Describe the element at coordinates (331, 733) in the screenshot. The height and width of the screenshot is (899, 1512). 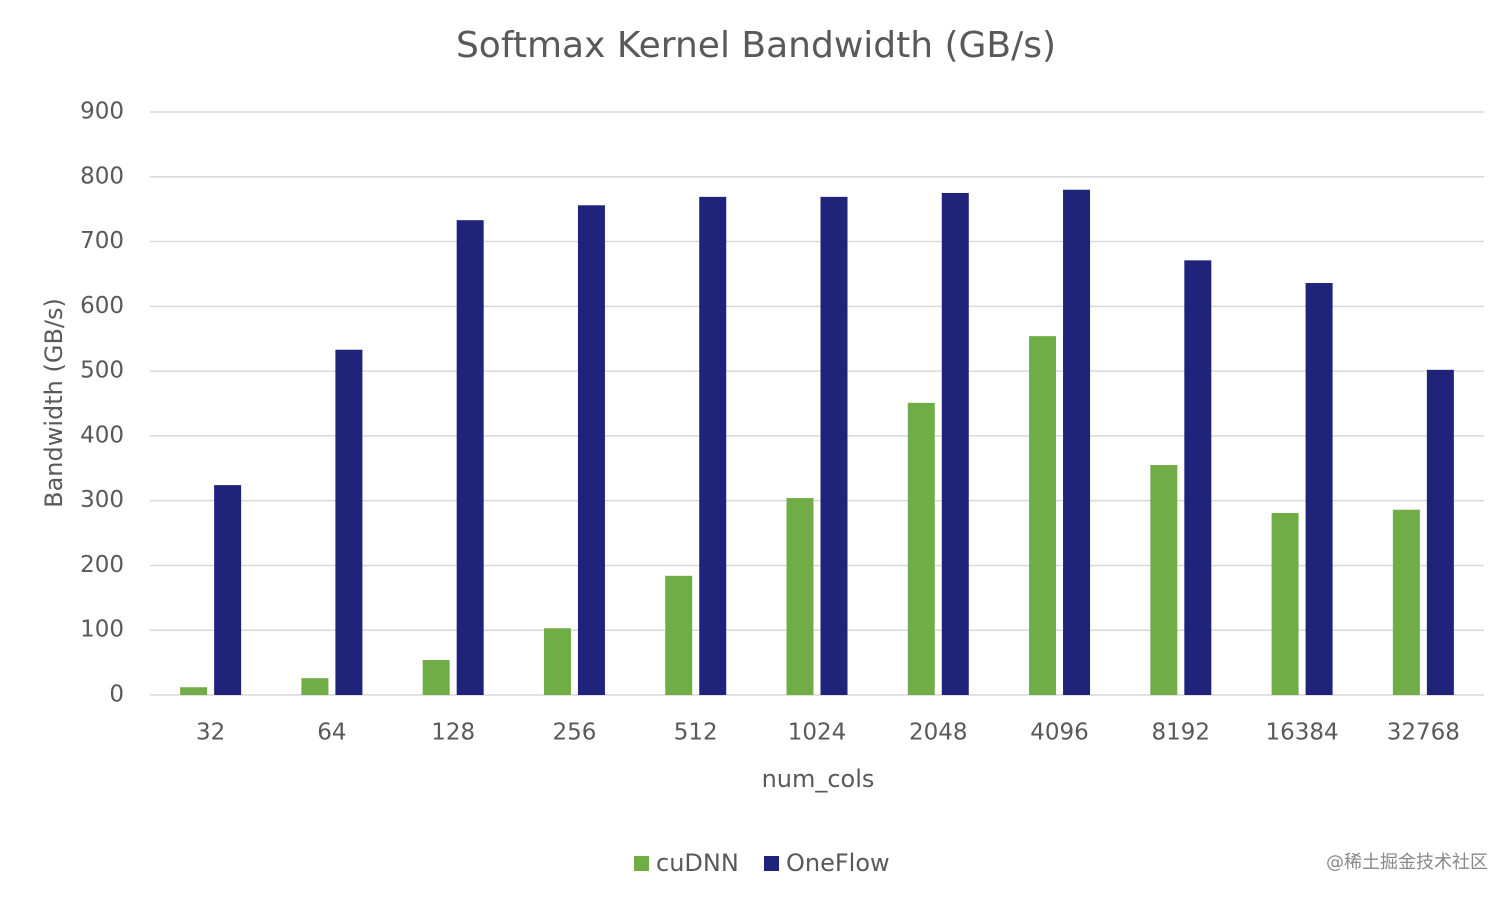
I see `x-tick-label: 64` at that location.